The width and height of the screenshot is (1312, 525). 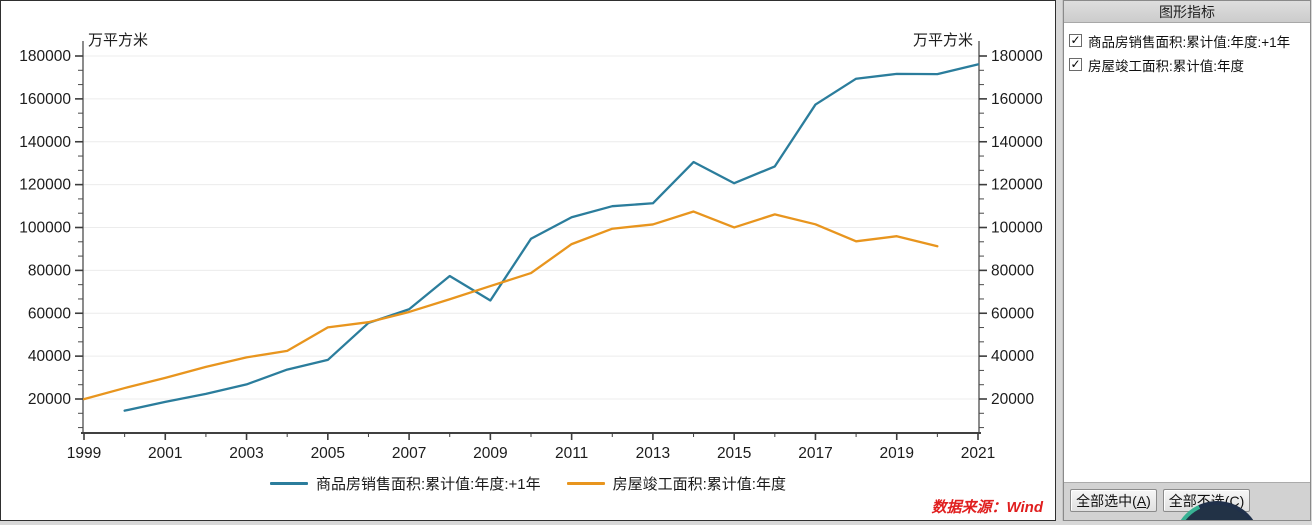 I want to click on select-all-button: 全部选中(A), so click(x=1113, y=500).